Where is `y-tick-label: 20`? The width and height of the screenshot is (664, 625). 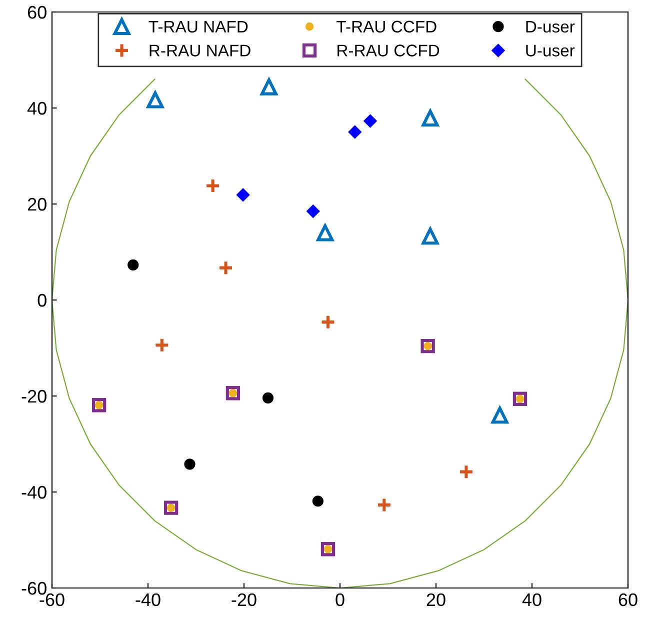
y-tick-label: 20 is located at coordinates (37, 204).